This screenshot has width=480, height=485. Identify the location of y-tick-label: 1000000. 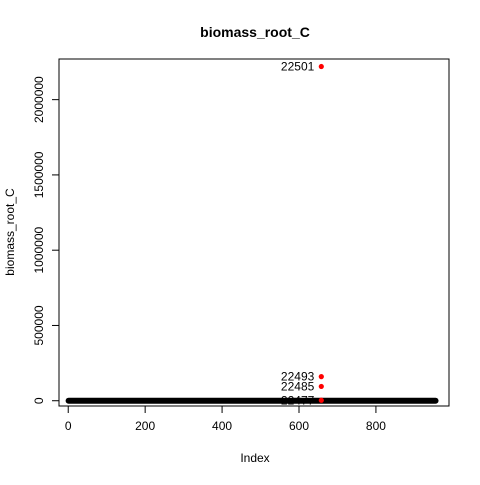
(39, 250).